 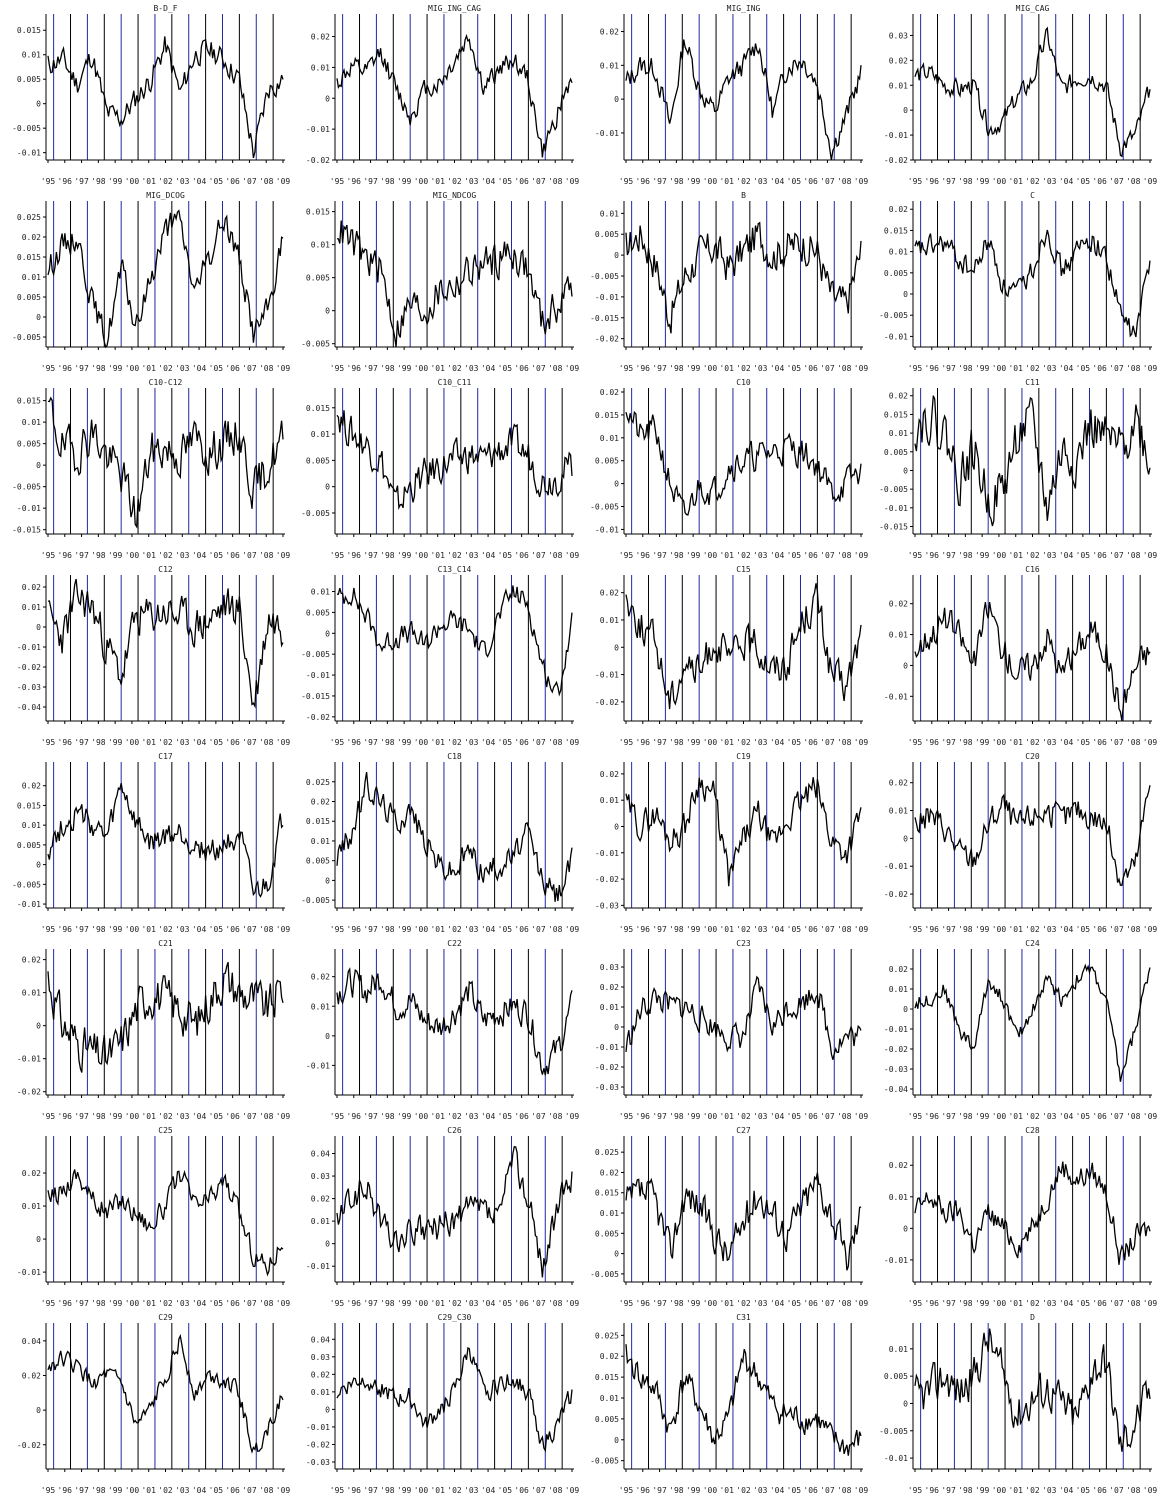 I want to click on panel-title: MIG_CAG, so click(x=1033, y=8).